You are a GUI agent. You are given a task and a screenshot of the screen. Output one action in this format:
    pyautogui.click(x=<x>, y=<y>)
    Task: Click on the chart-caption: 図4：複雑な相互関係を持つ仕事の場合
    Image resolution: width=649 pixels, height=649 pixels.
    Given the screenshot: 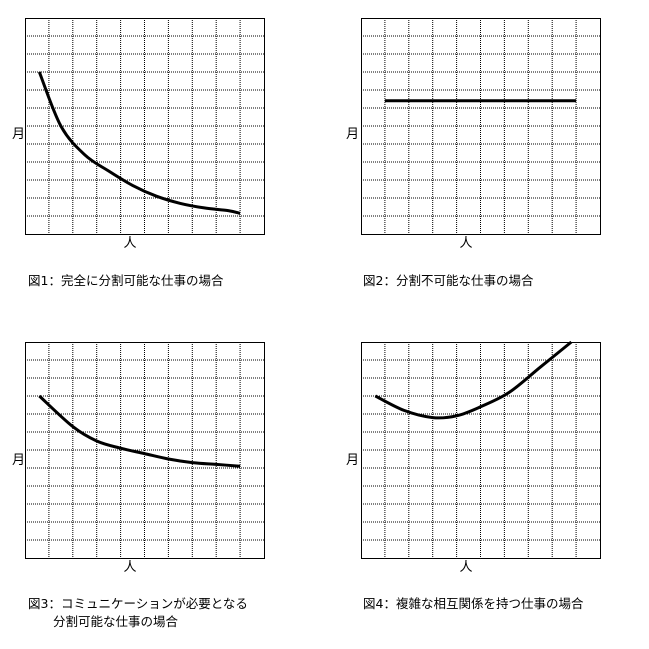 What is the action you would take?
    pyautogui.click(x=473, y=603)
    